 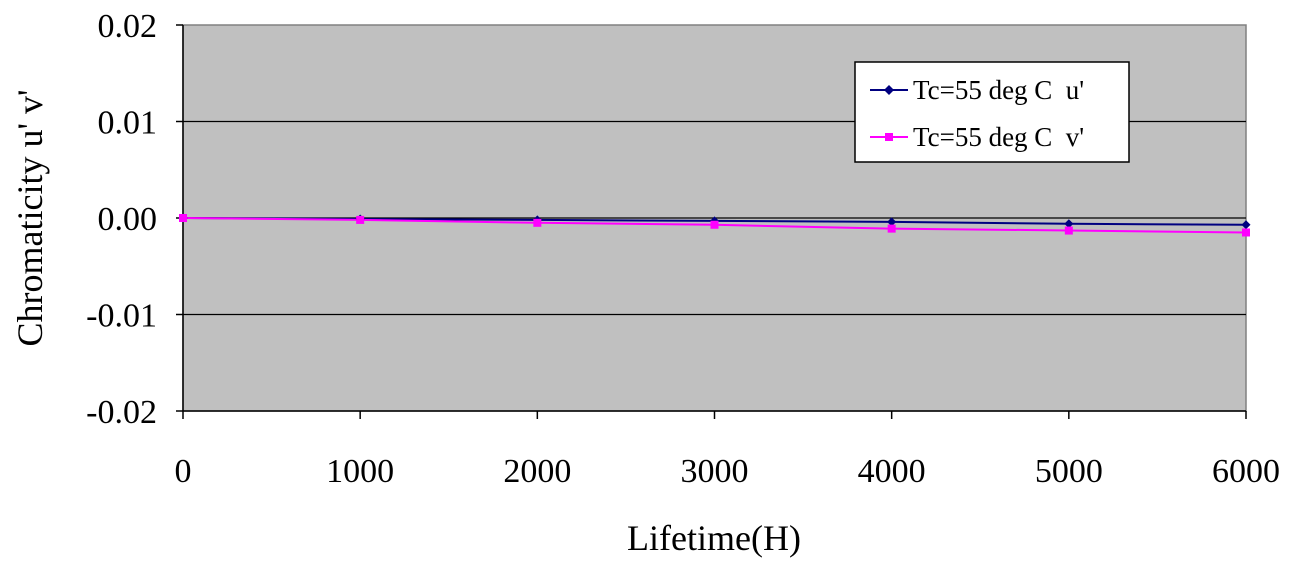 I want to click on x-tick-label: 6000, so click(x=1246, y=471).